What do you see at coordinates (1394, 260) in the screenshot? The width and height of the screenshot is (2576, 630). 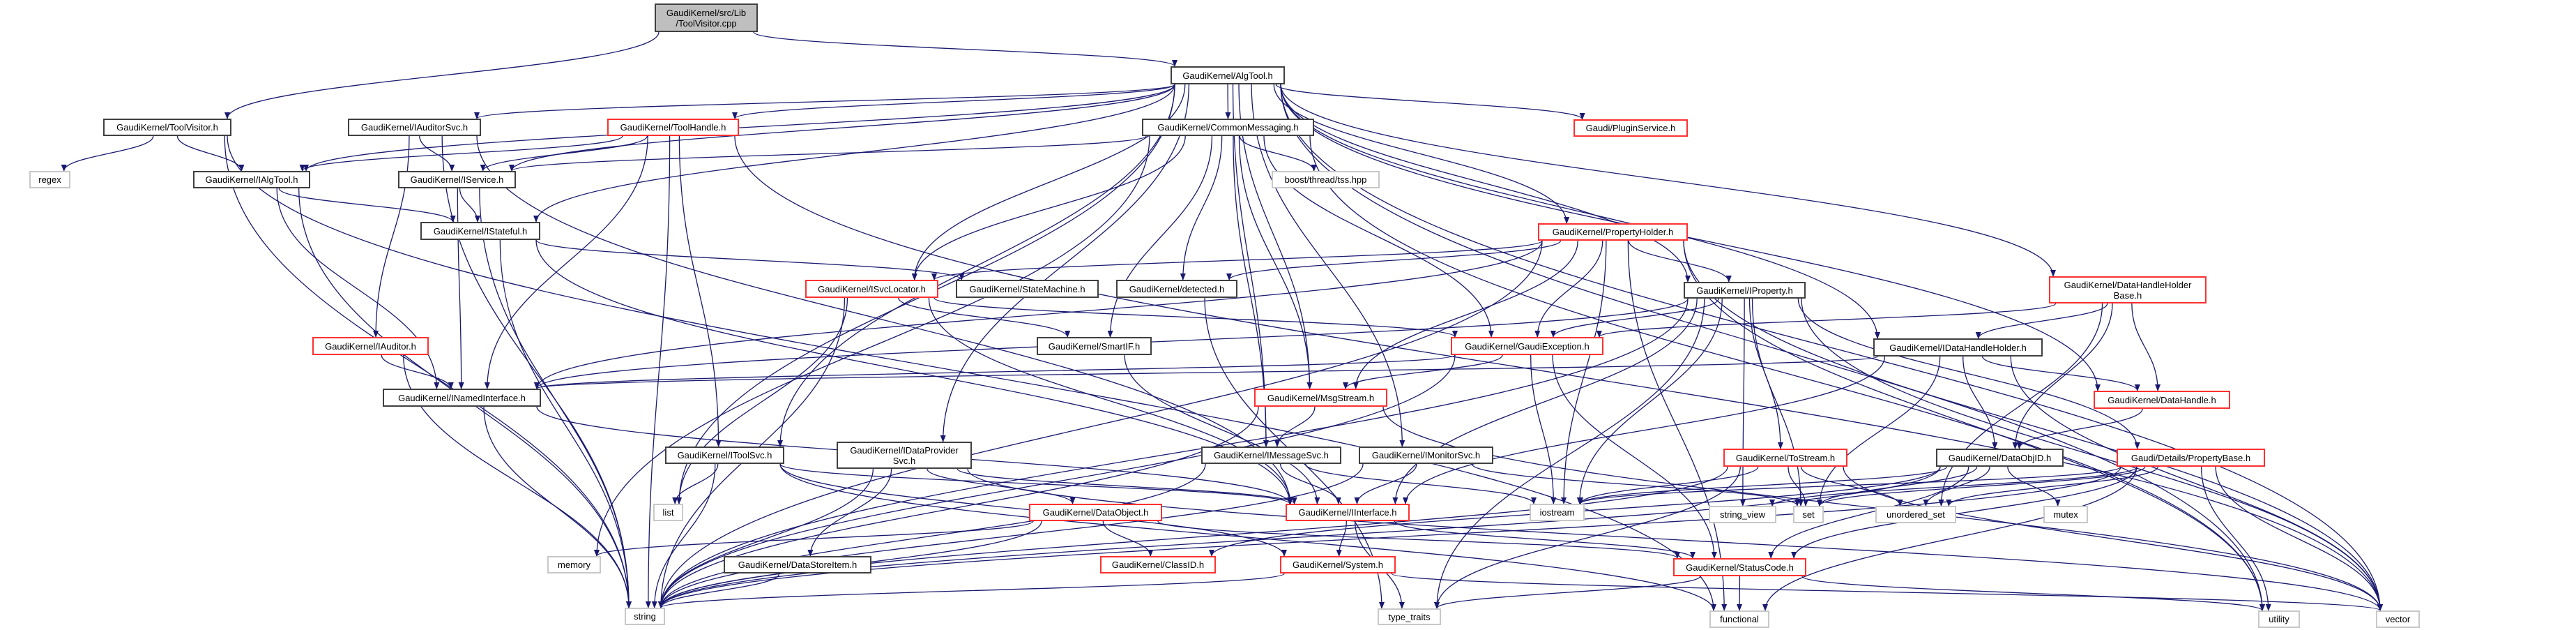 I see `edge-propertyholder-to-detected` at bounding box center [1394, 260].